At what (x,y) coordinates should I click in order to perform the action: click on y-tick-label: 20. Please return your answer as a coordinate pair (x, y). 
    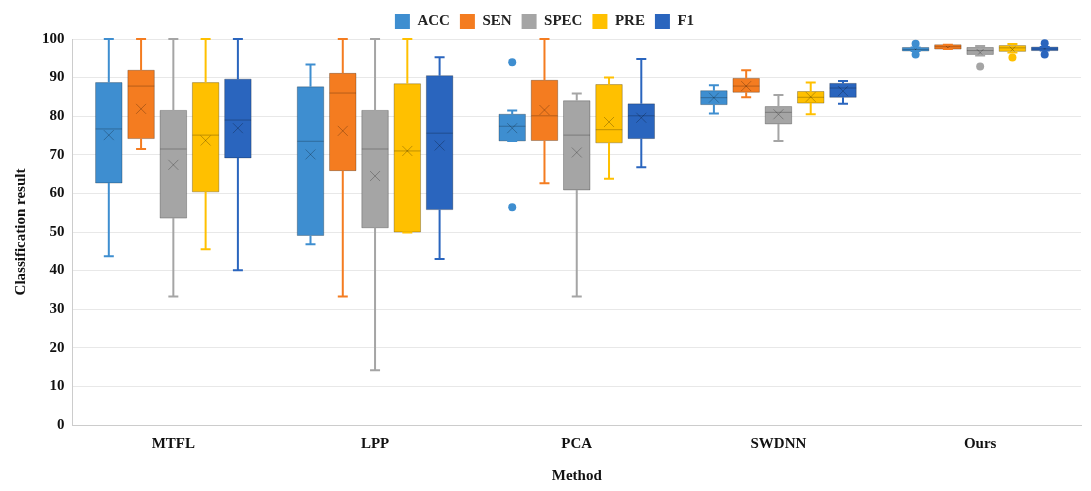
    Looking at the image, I should click on (57, 346).